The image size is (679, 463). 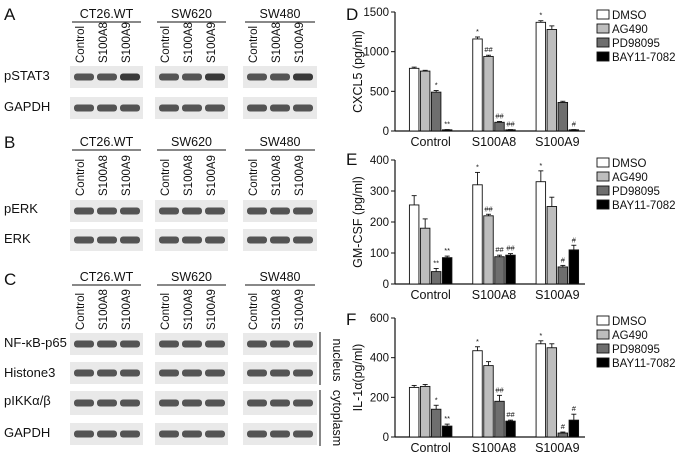 I want to click on y-axis-label: IL-1α(pg/ml), so click(x=358, y=378).